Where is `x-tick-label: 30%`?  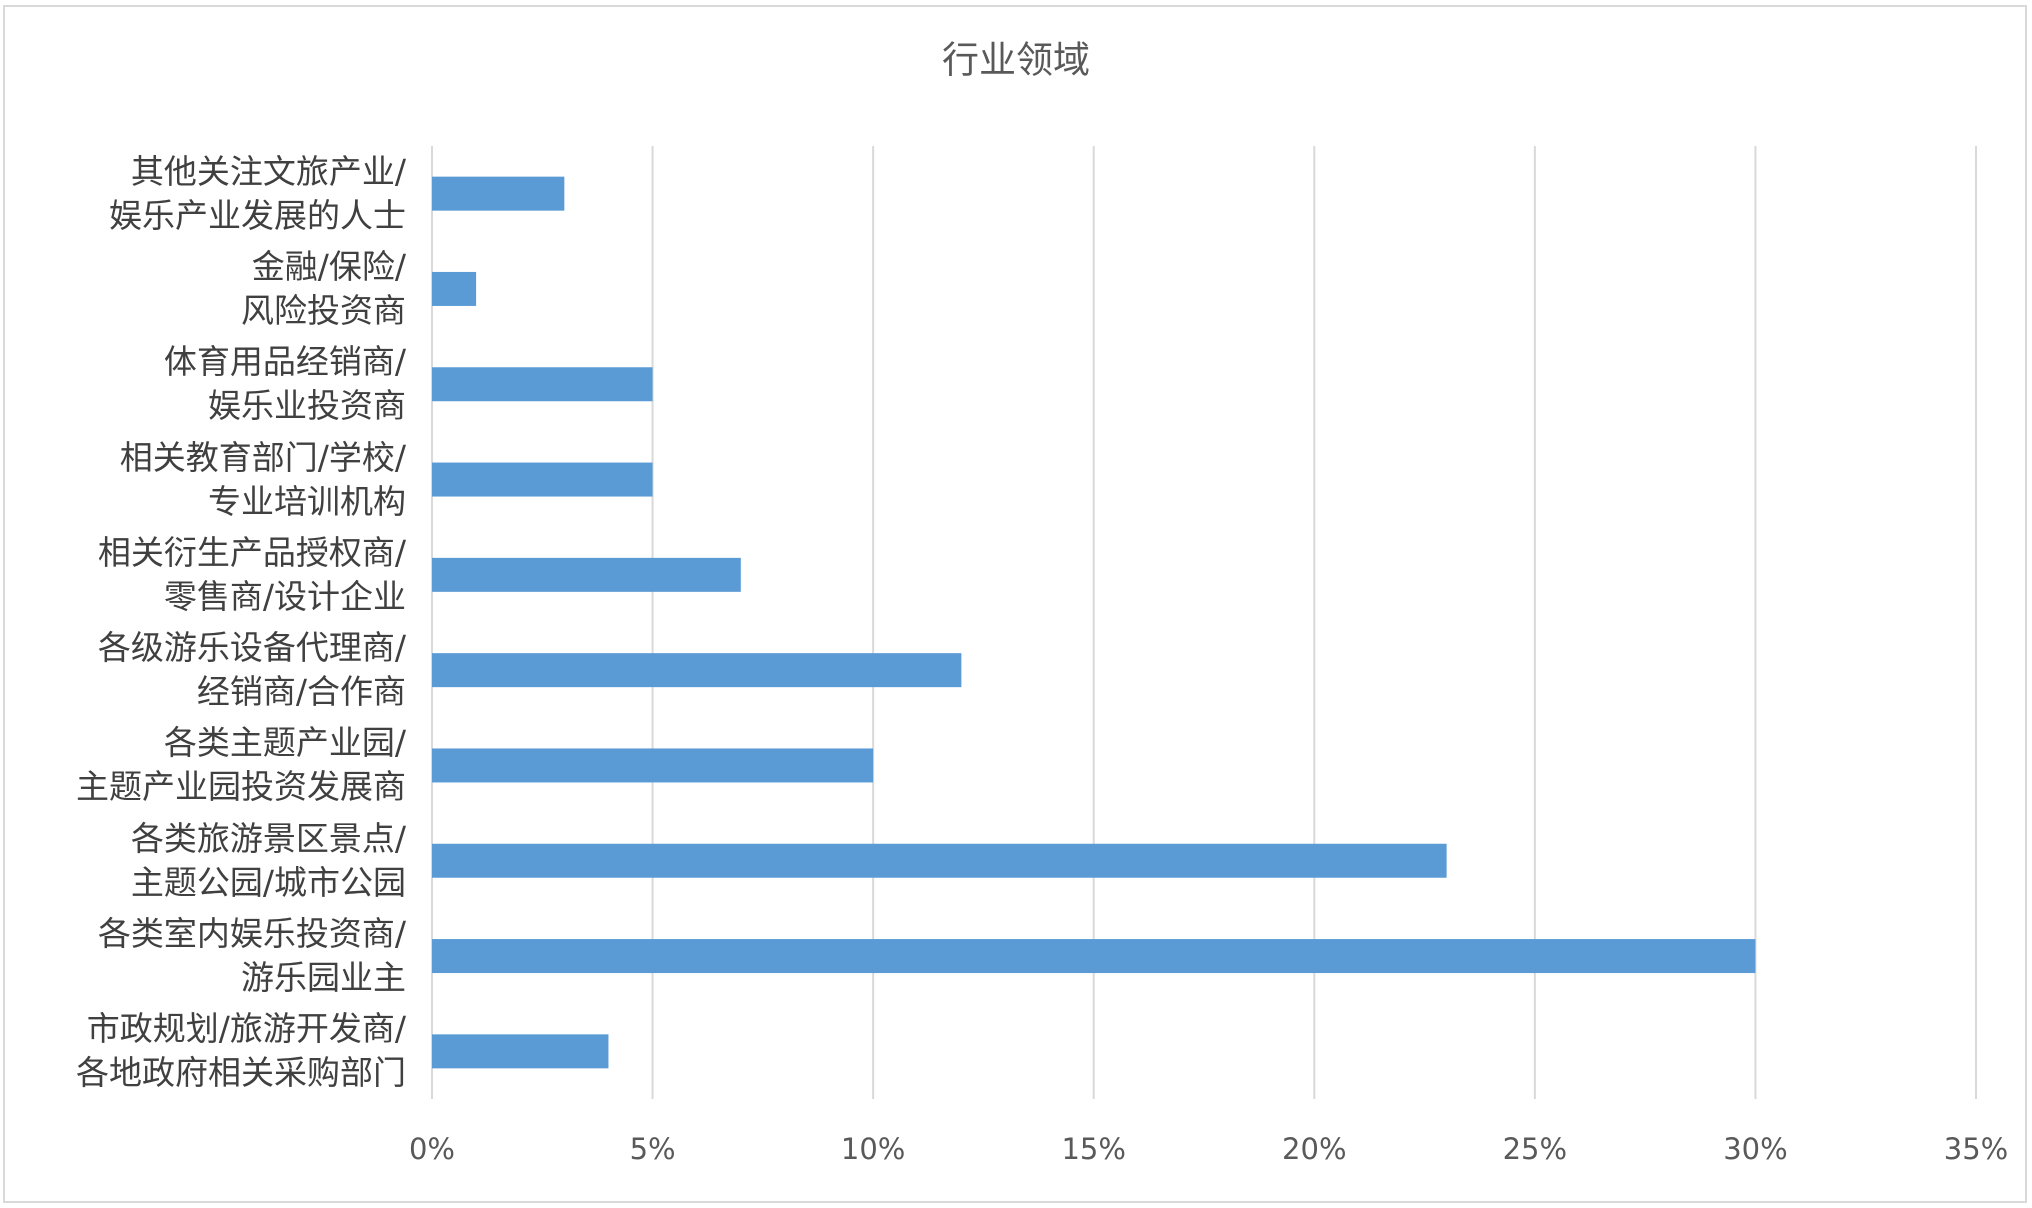 x-tick-label: 30% is located at coordinates (1755, 1149).